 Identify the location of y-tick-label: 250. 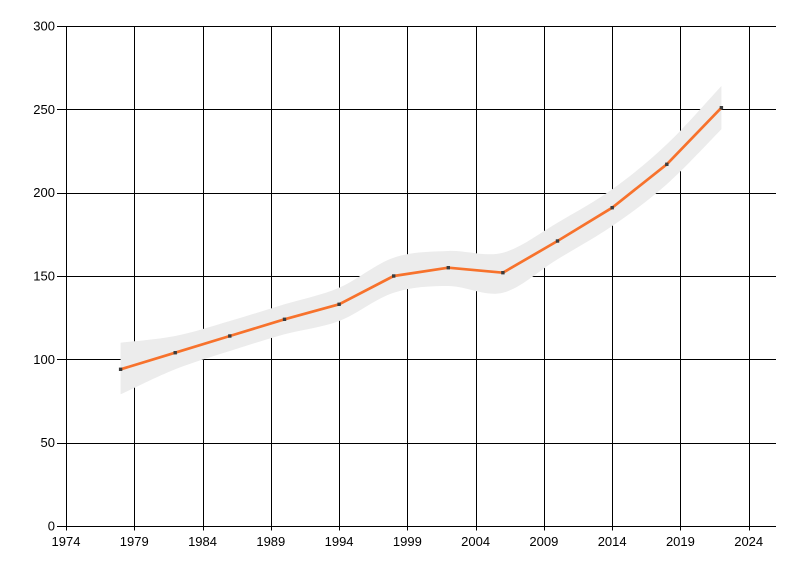
(44, 109).